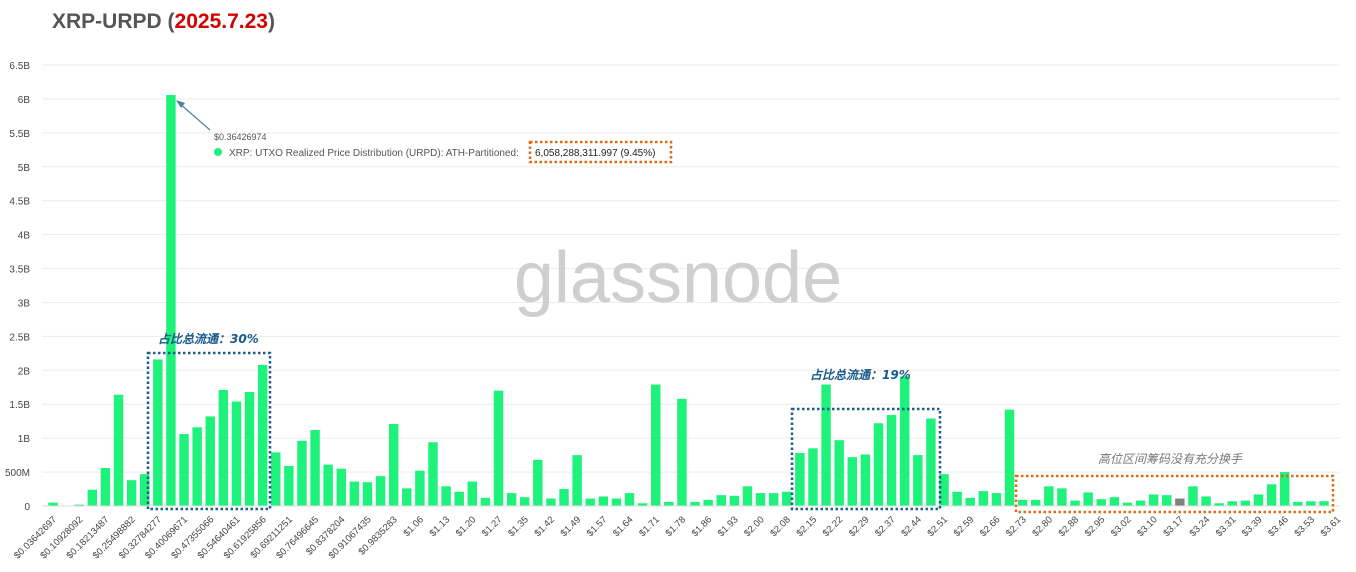 This screenshot has height=572, width=1356. Describe the element at coordinates (1042, 526) in the screenshot. I see `x-tick-label: $2.80` at that location.